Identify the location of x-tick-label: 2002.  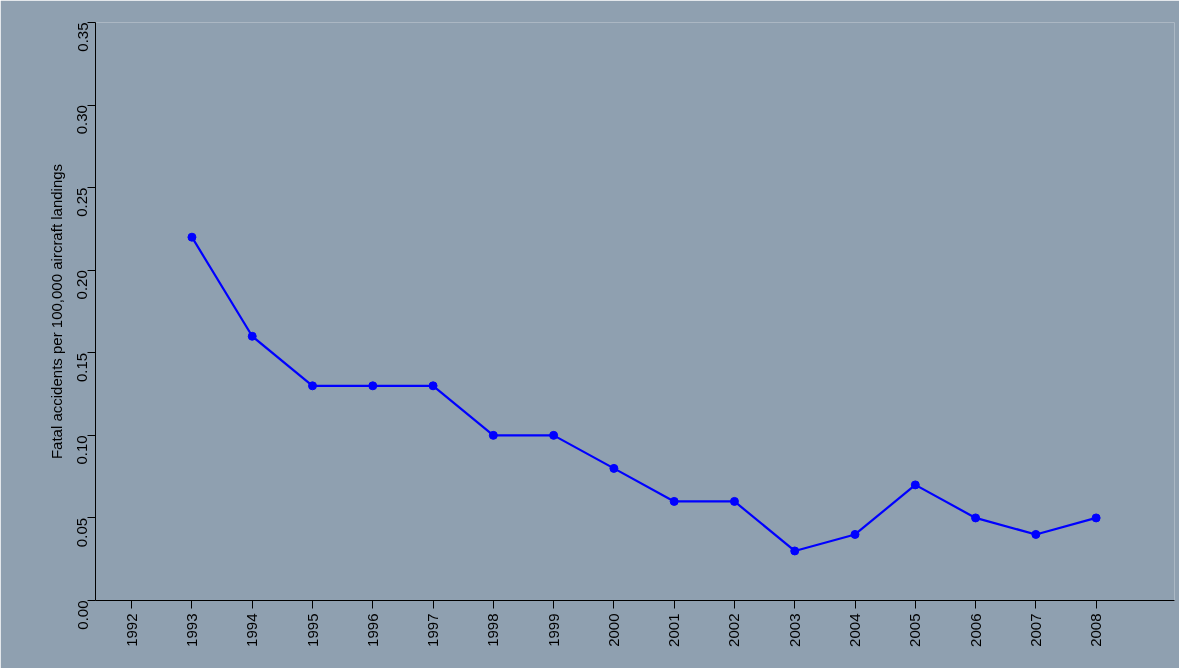
(734, 630).